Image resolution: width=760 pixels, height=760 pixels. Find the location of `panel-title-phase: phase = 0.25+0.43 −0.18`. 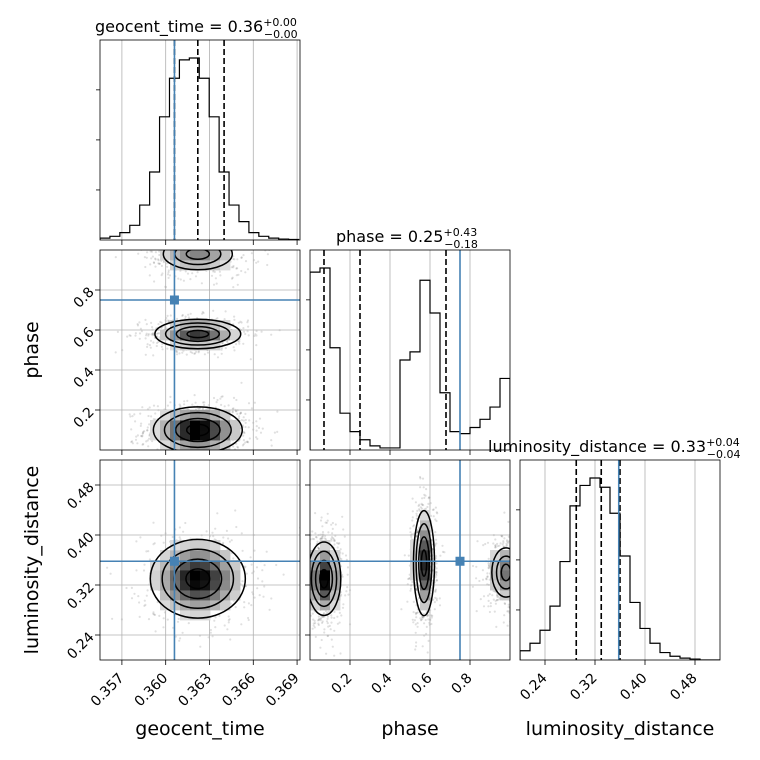

panel-title-phase: phase = 0.25+0.43 −0.18 is located at coordinates (407, 238).